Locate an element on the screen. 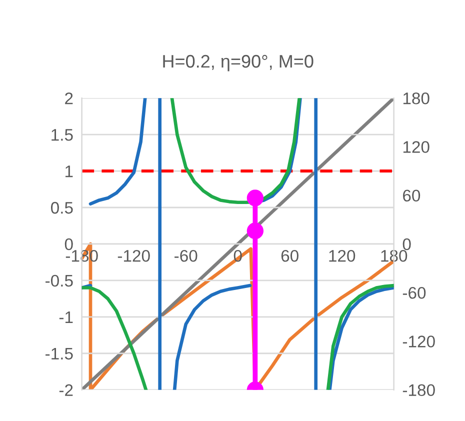 This screenshot has height=421, width=465. y2-tick-label: 60 is located at coordinates (411, 196).